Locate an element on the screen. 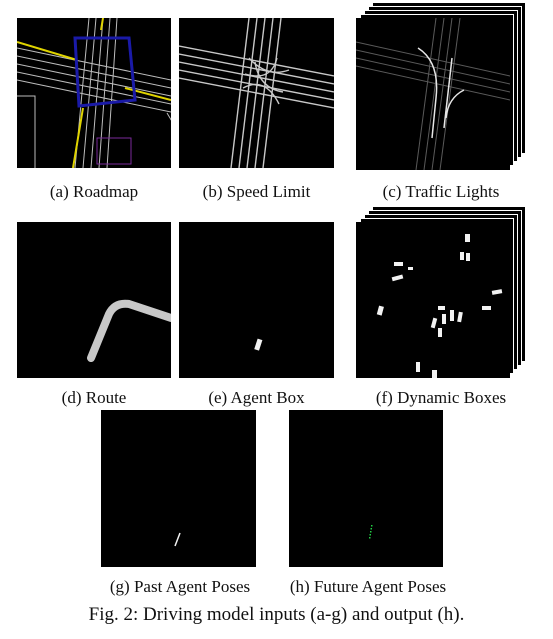 This screenshot has height=639, width=553. panel-dynamic-boxes is located at coordinates (441, 292).